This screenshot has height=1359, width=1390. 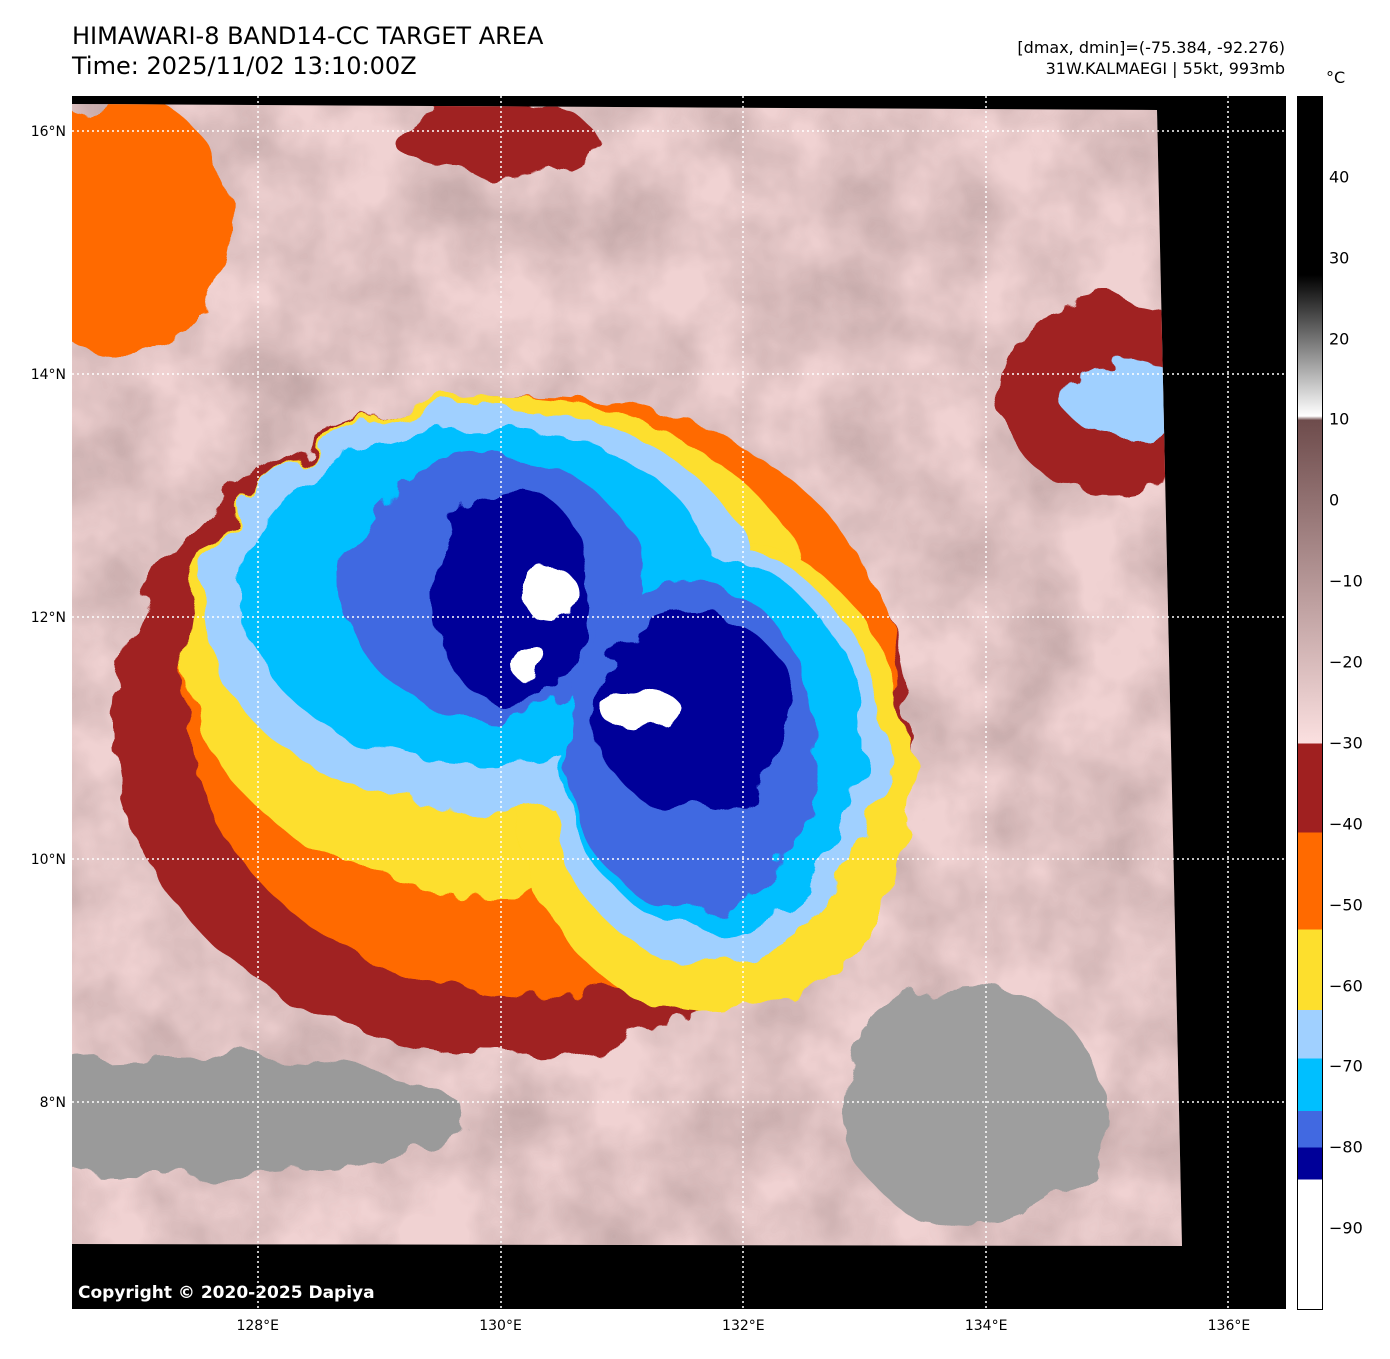 I want to click on colorbar-tick-label: −20, so click(x=1346, y=662).